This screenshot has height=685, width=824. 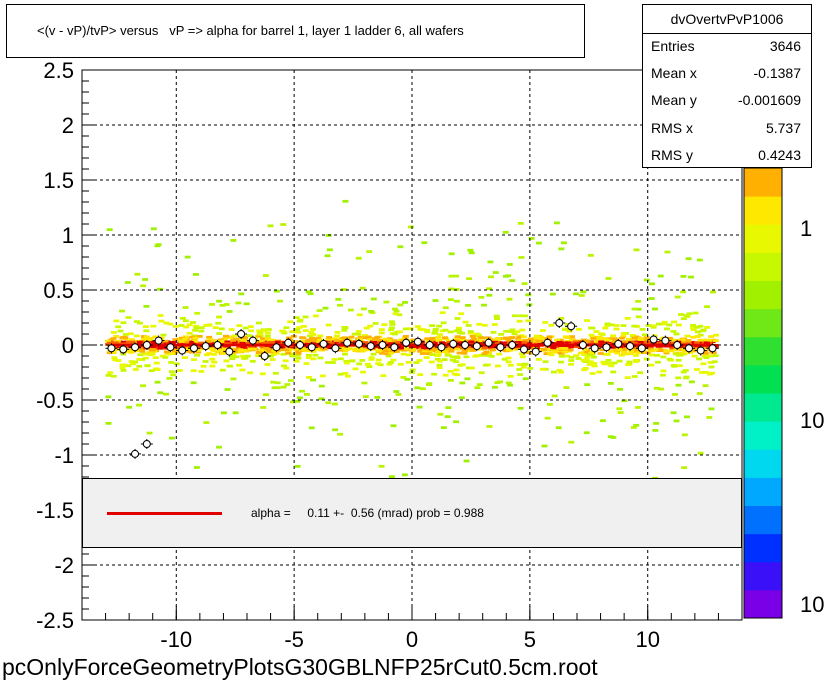 I want to click on stats-row-entries: Entries 3646, so click(x=727, y=48).